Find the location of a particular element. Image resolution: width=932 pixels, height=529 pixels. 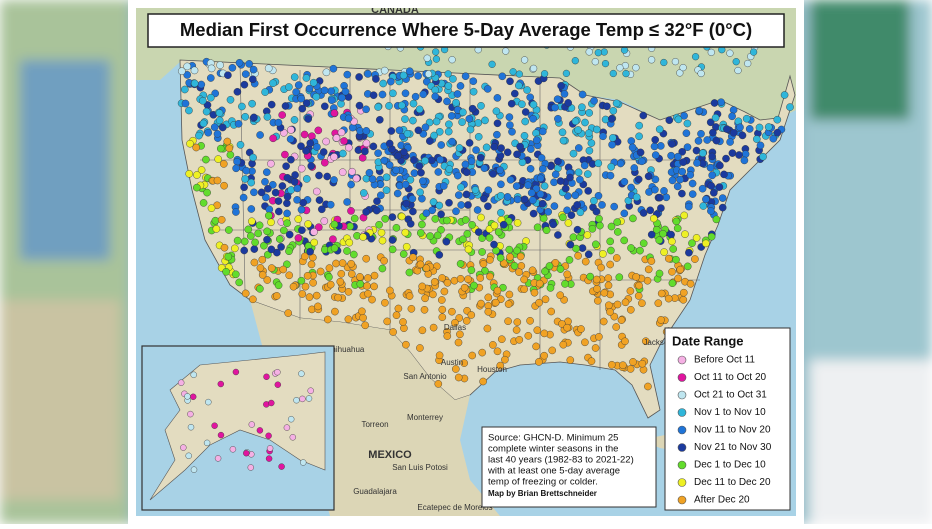

place-label: Chihuahua is located at coordinates (345, 349).